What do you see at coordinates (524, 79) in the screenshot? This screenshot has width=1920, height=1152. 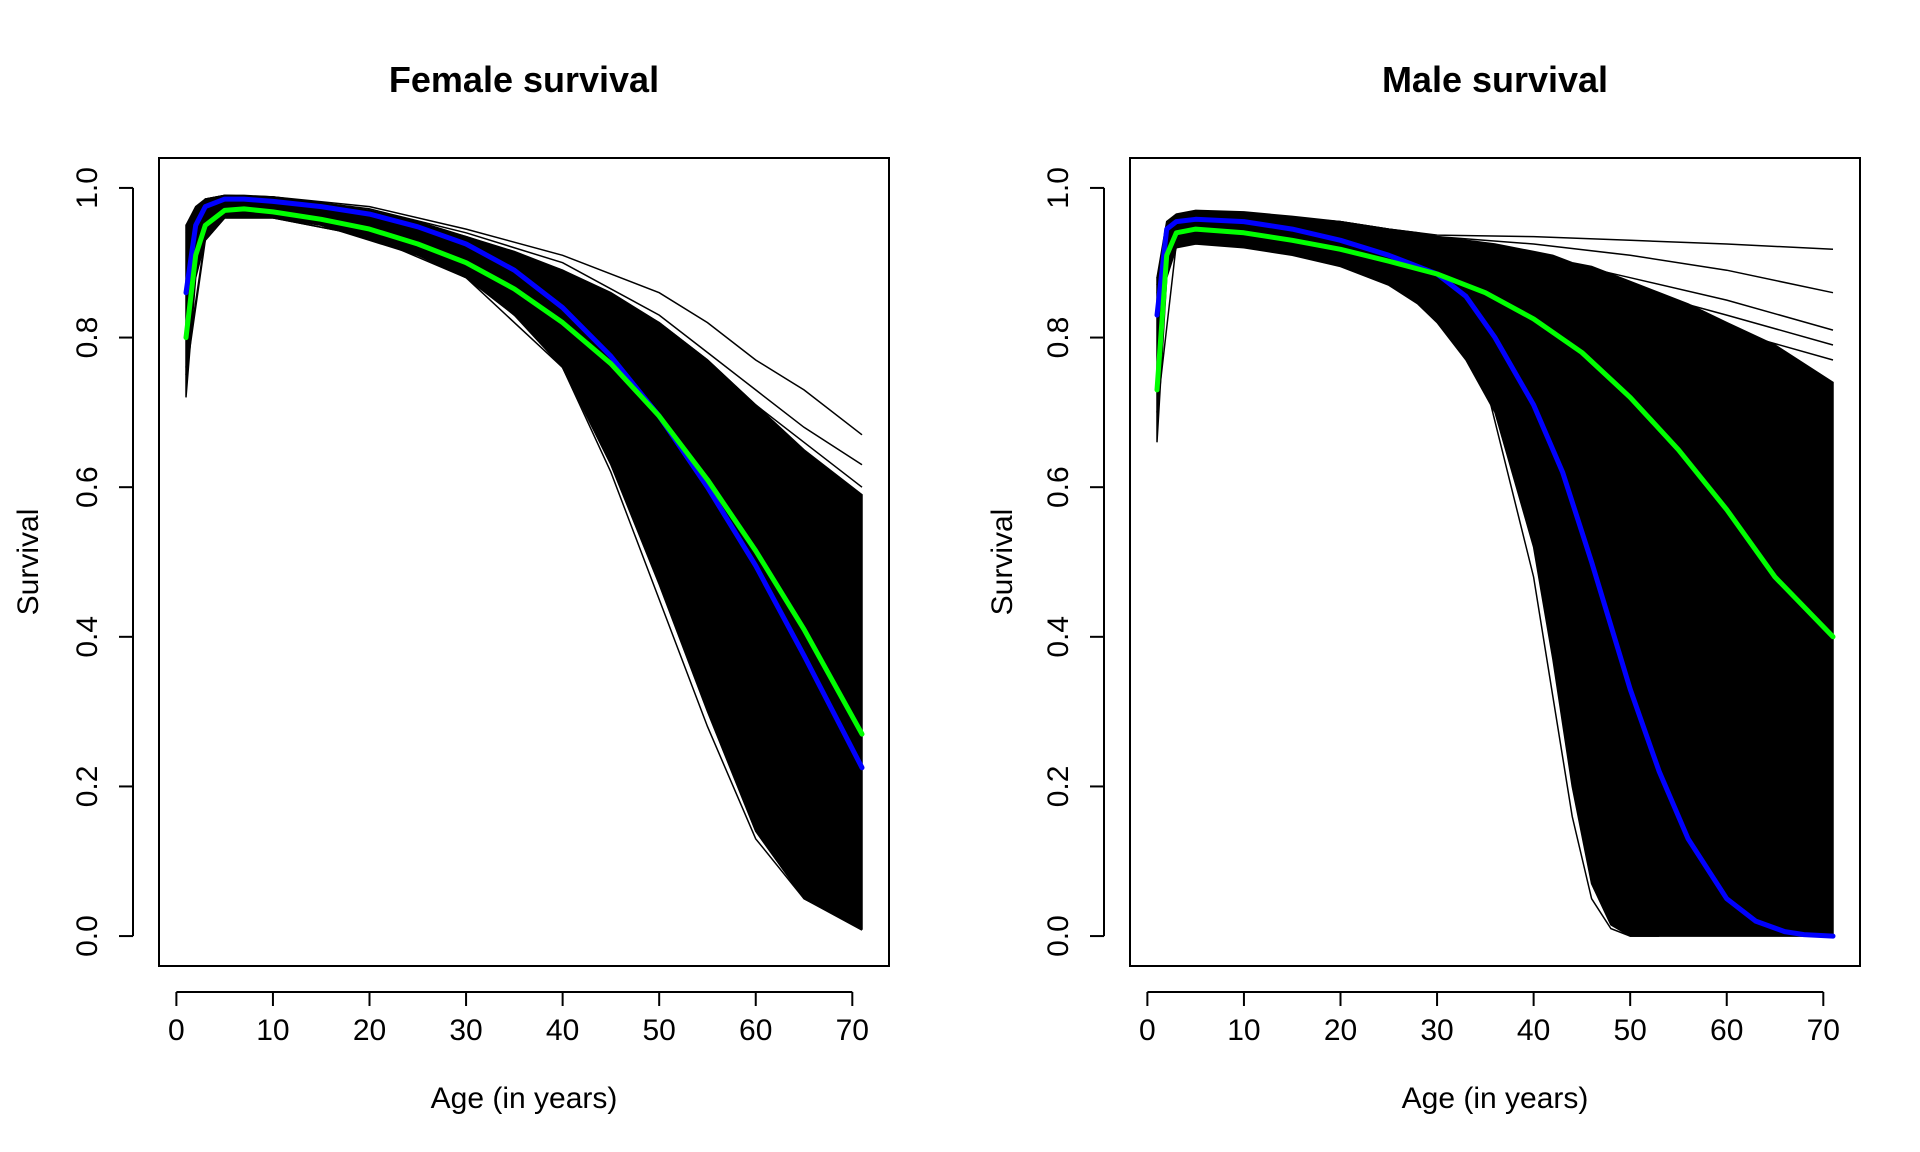 I see `chart-title: Female survival` at bounding box center [524, 79].